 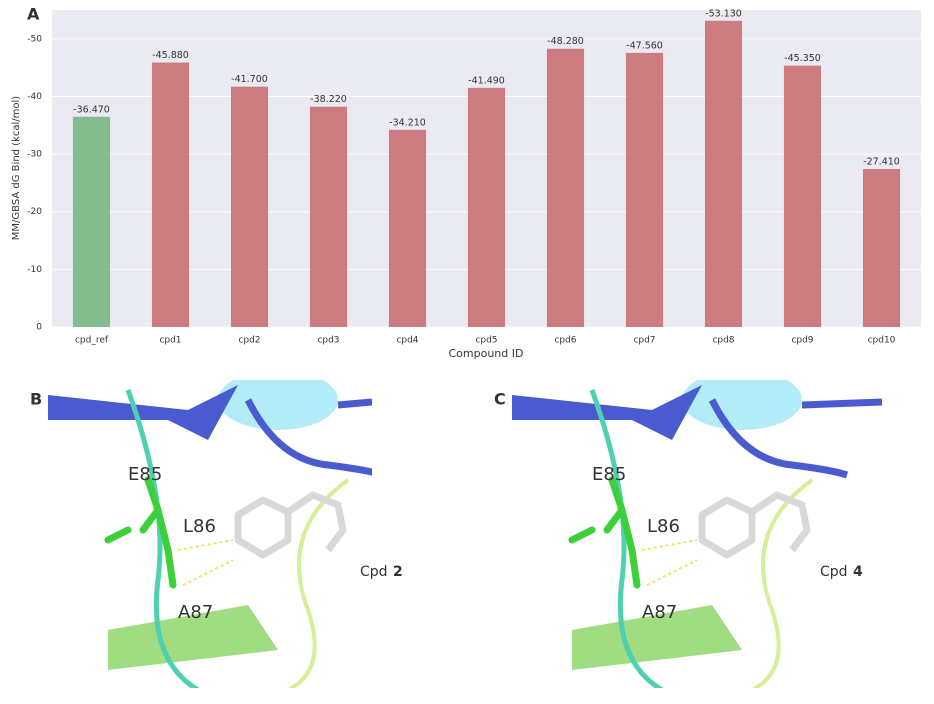 What do you see at coordinates (486, 353) in the screenshot?
I see `x-axis-title: Compound ID` at bounding box center [486, 353].